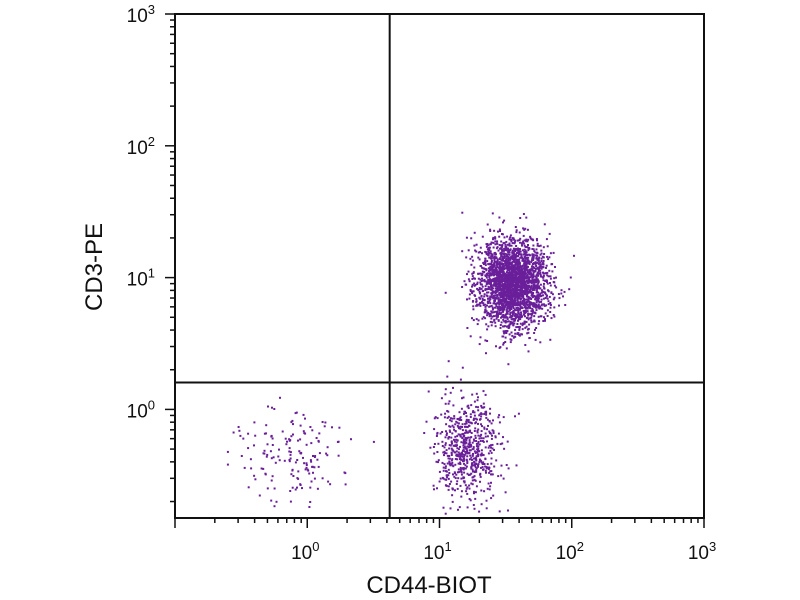 The height and width of the screenshot is (600, 800). Describe the element at coordinates (702, 551) in the screenshot. I see `x-tick-label: 10³` at that location.